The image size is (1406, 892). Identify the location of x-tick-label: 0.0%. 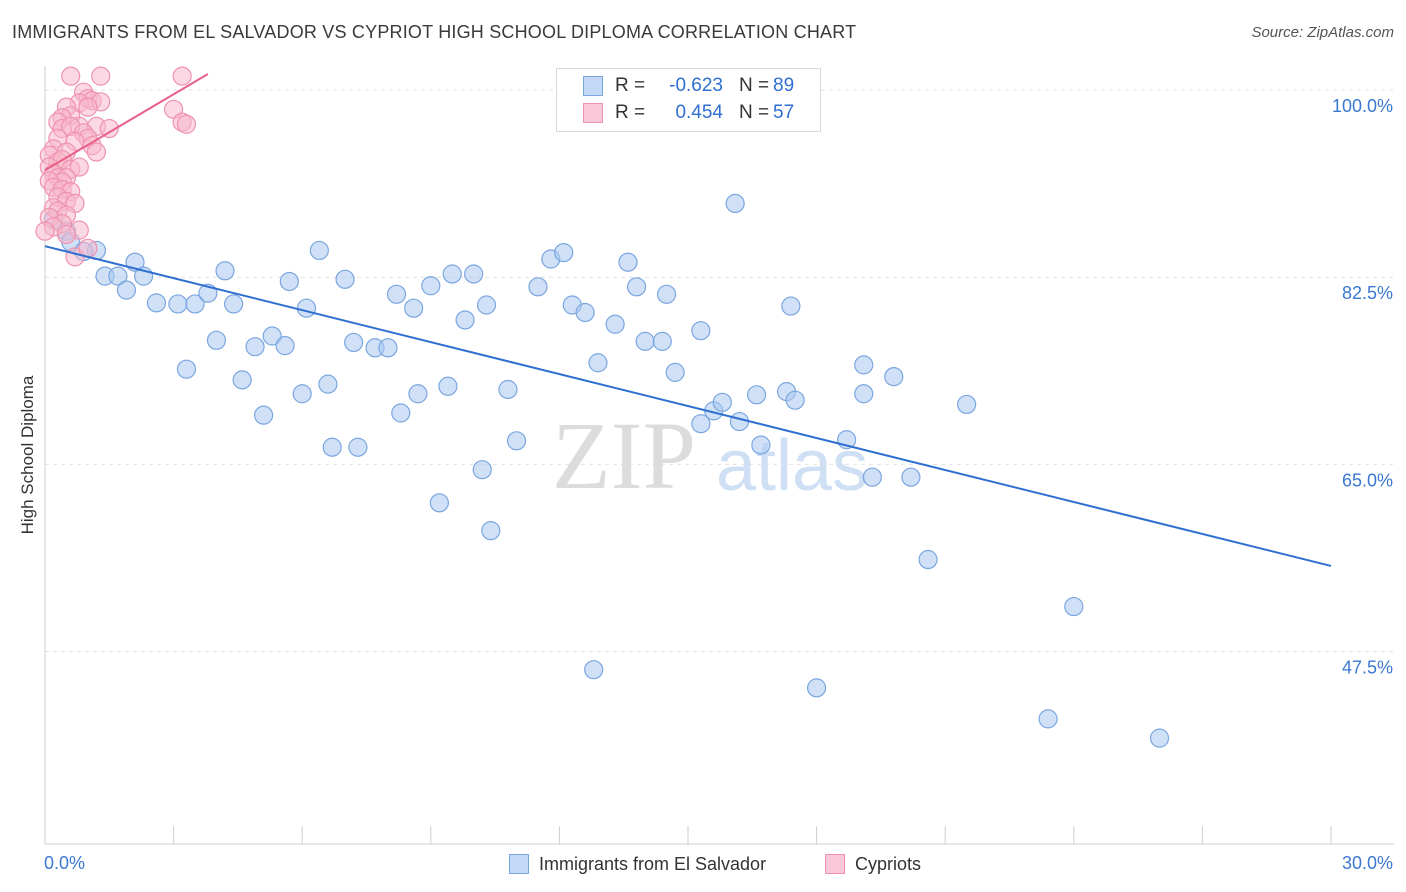
(64, 863).